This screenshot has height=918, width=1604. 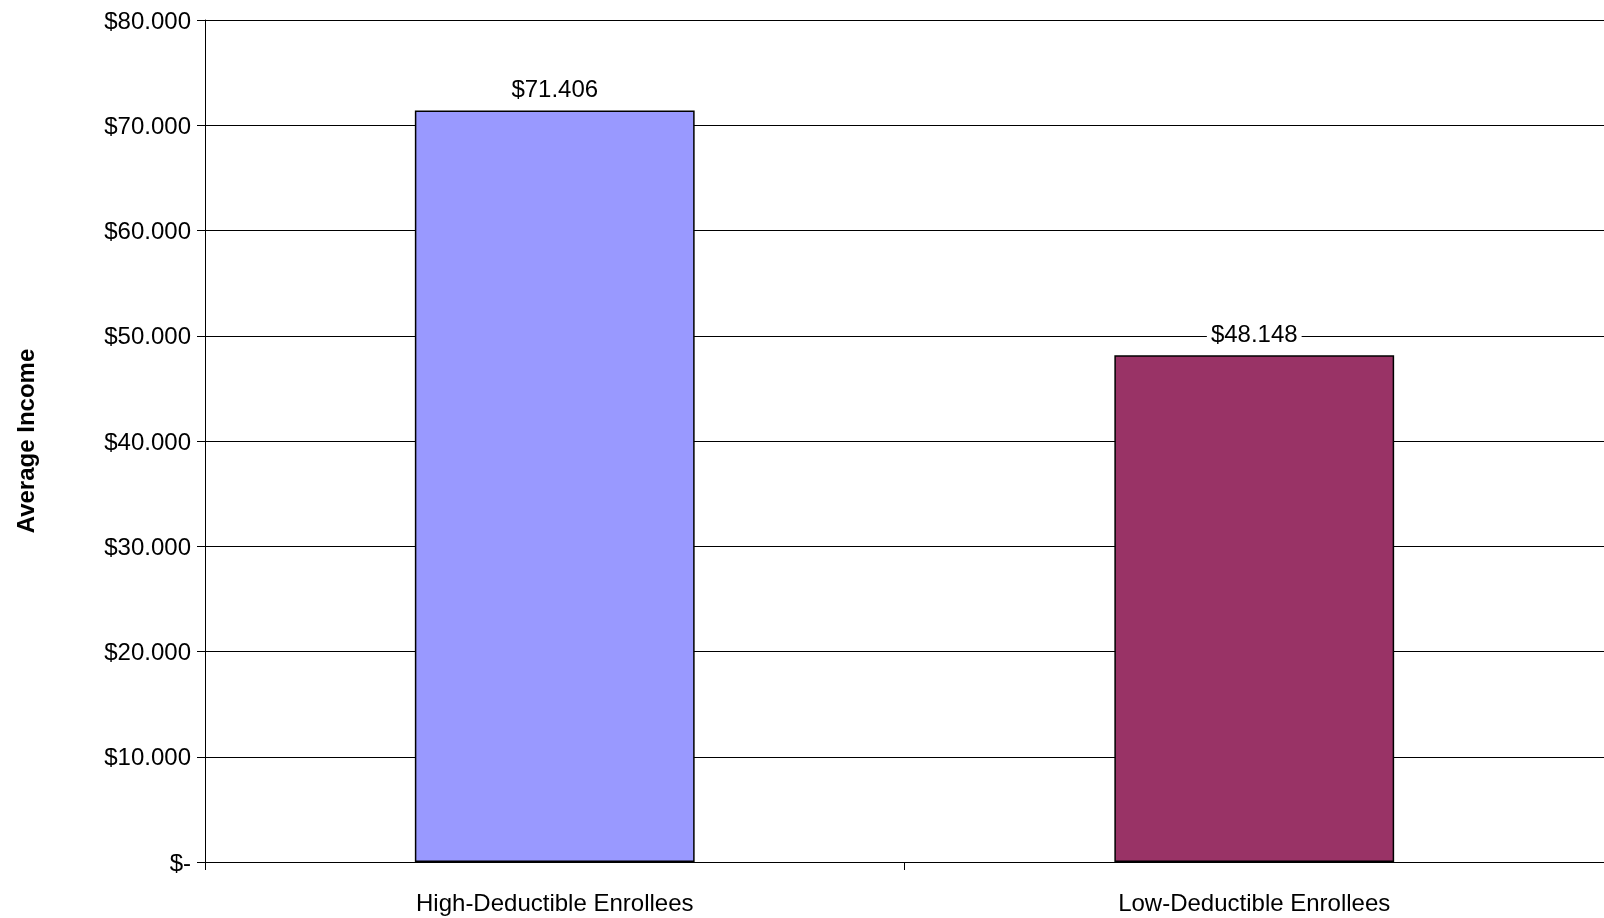 I want to click on y-tick-label: $30.000, so click(x=147, y=546).